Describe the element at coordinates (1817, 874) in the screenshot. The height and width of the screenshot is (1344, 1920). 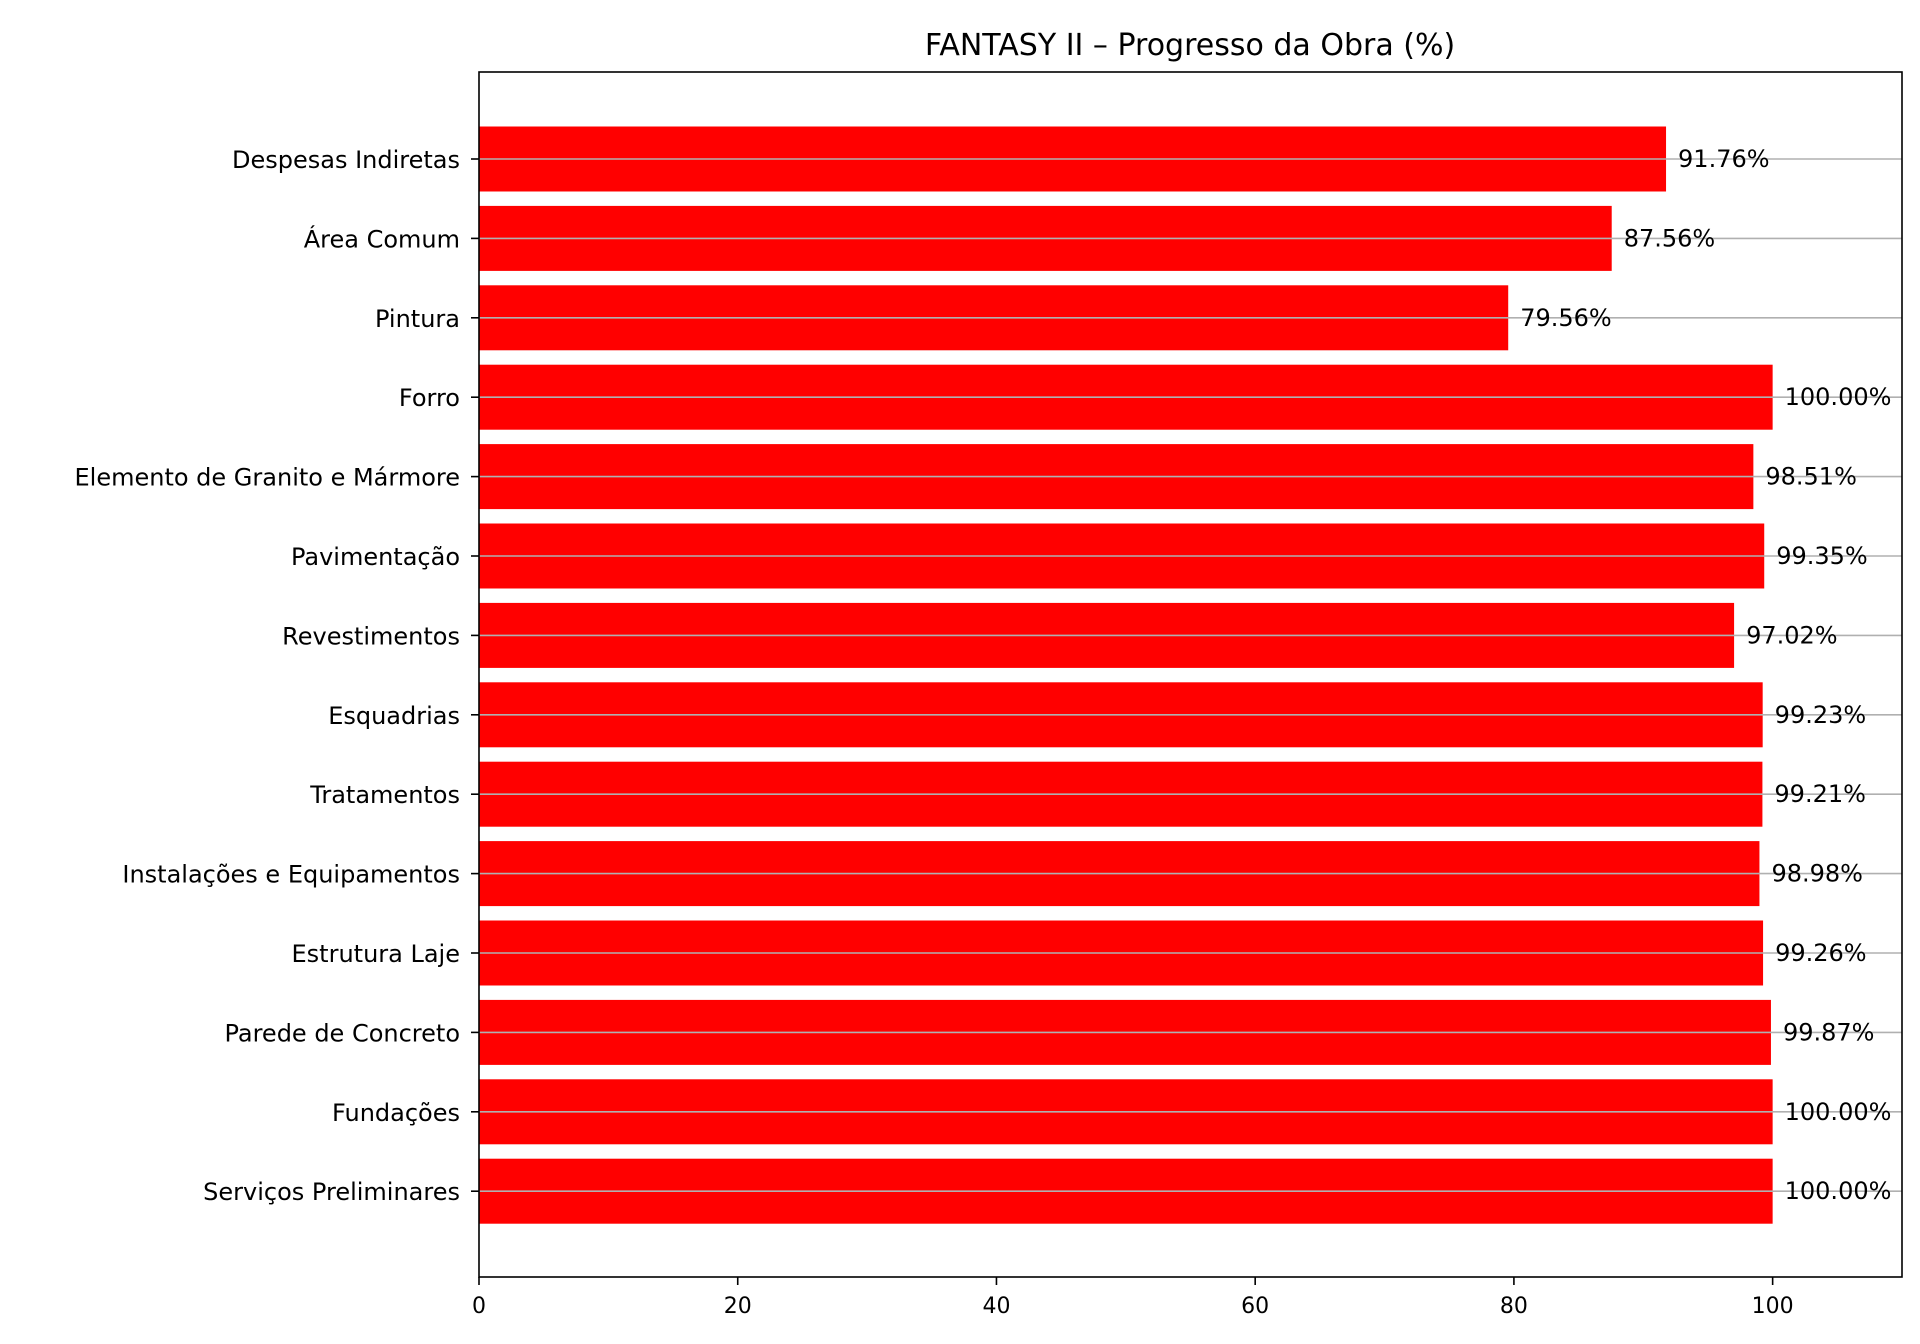
I see `value-label: 98.98%` at that location.